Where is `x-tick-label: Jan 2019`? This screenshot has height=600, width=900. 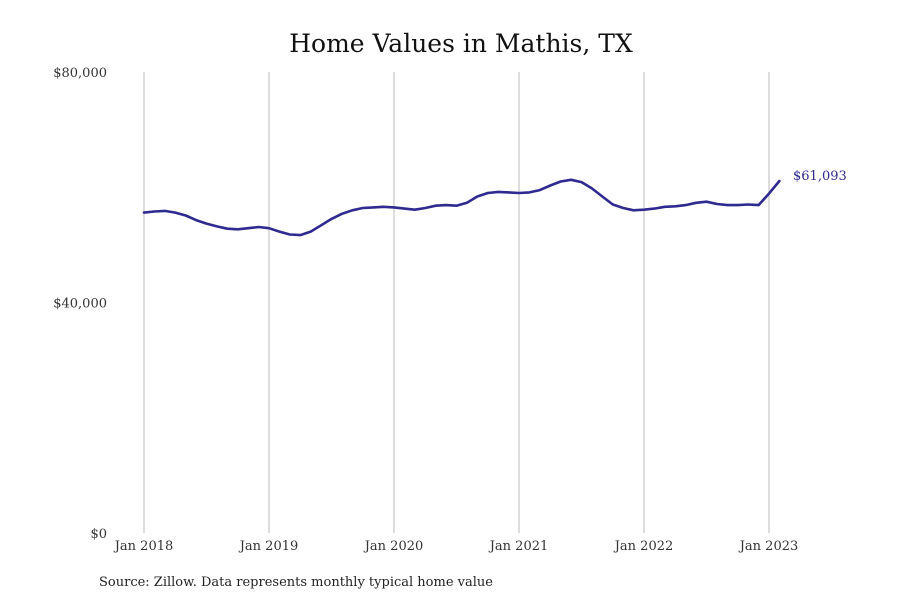 x-tick-label: Jan 2019 is located at coordinates (268, 546).